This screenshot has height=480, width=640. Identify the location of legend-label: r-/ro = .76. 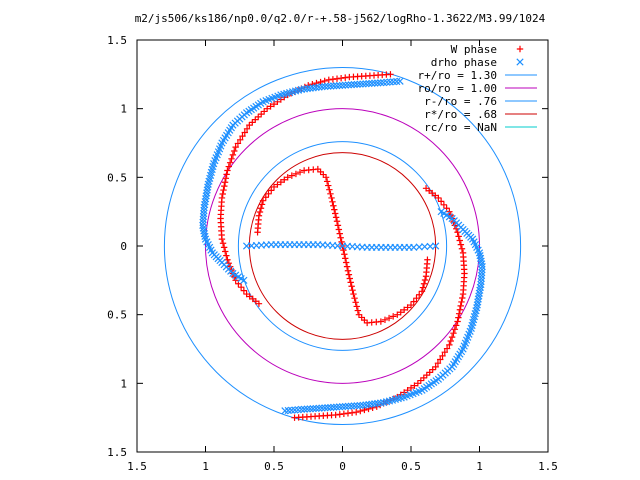
(460, 101).